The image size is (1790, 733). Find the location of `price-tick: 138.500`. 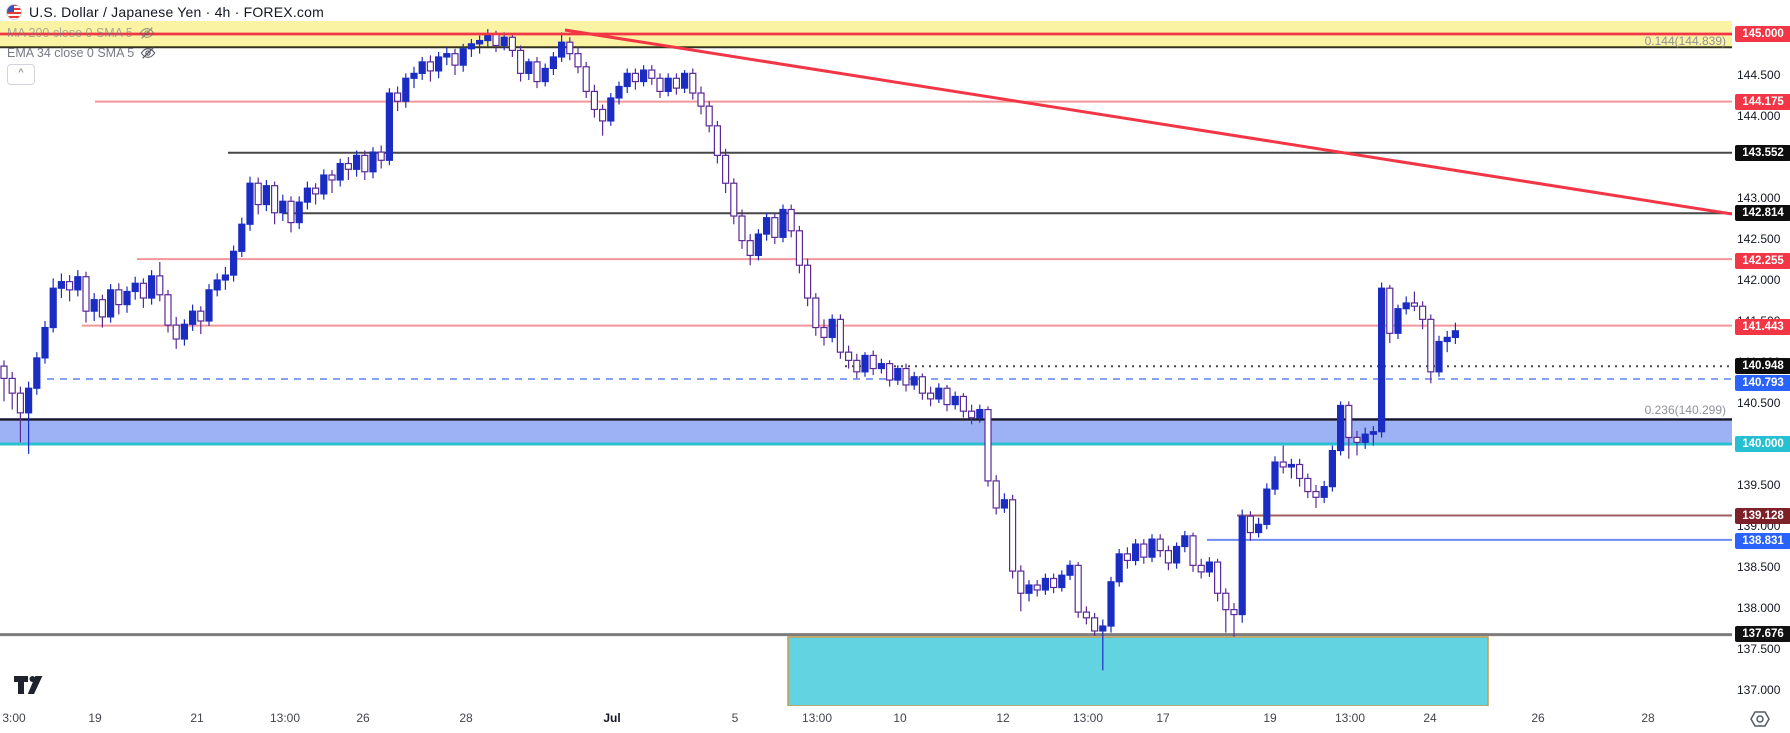

price-tick: 138.500 is located at coordinates (1759, 567).